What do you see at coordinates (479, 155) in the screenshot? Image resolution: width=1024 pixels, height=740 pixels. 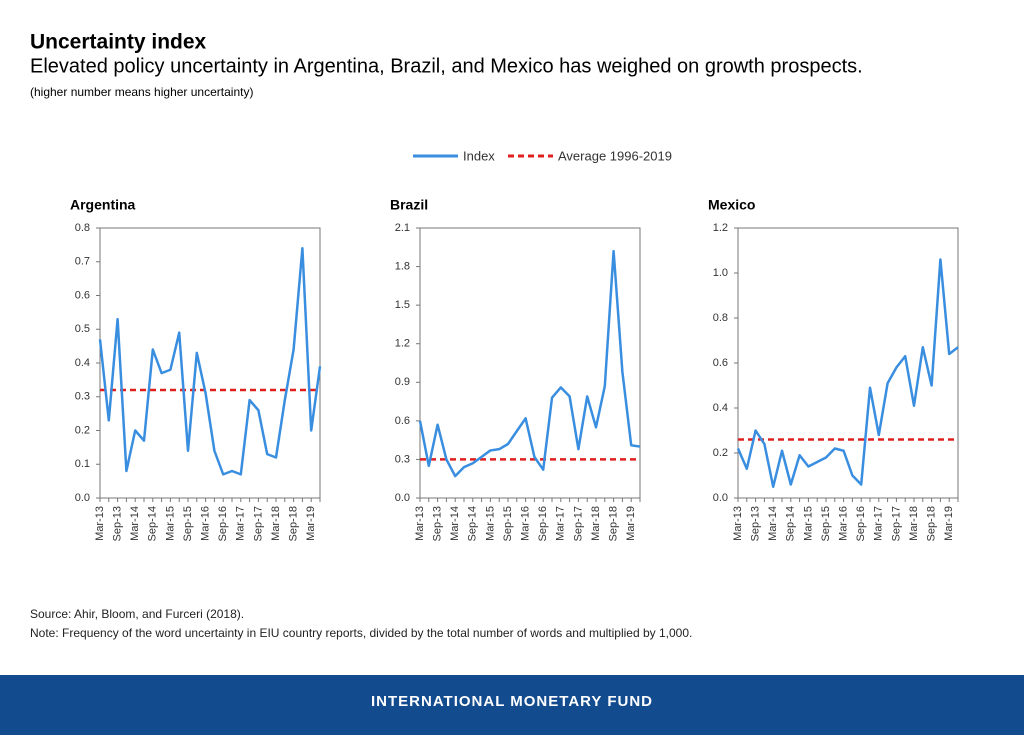 I see `legend-label: Index` at bounding box center [479, 155].